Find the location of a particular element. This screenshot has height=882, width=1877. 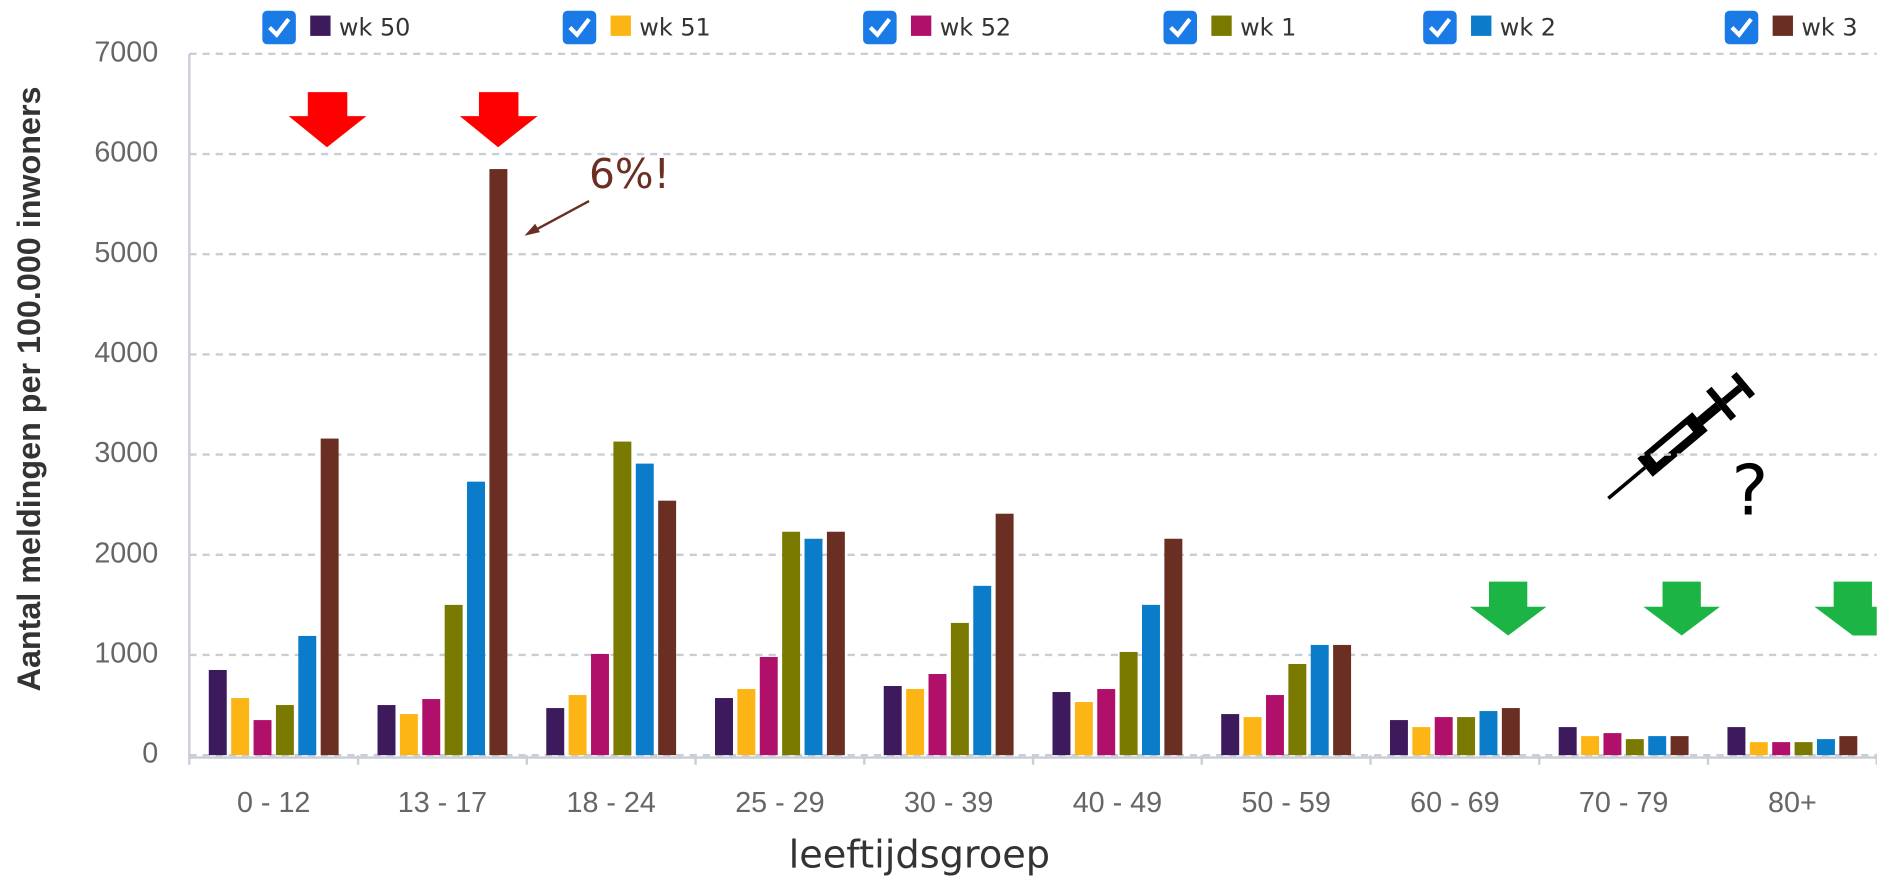

y-tick-label: 6000 is located at coordinates (126, 153).